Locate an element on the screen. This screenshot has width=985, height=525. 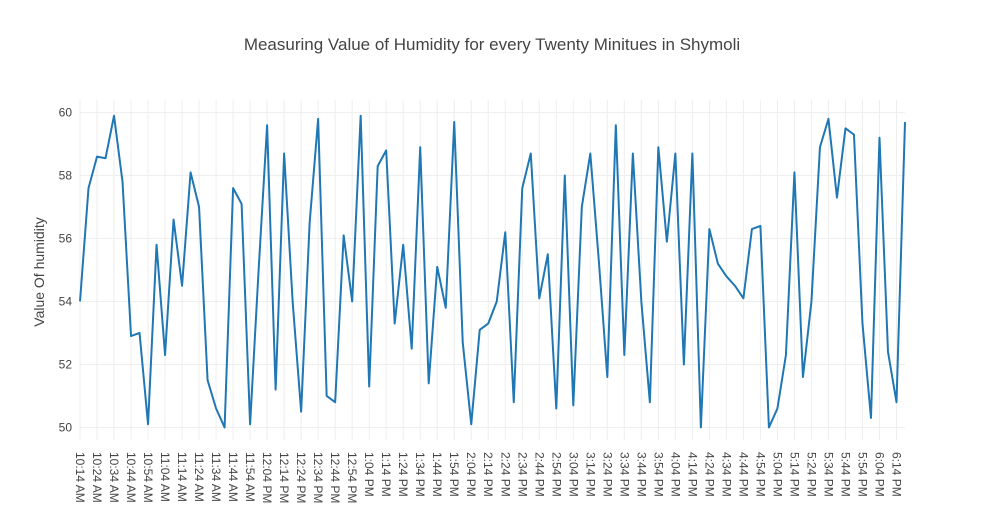
x-tick-label: 1:44 PM is located at coordinates (437, 474).